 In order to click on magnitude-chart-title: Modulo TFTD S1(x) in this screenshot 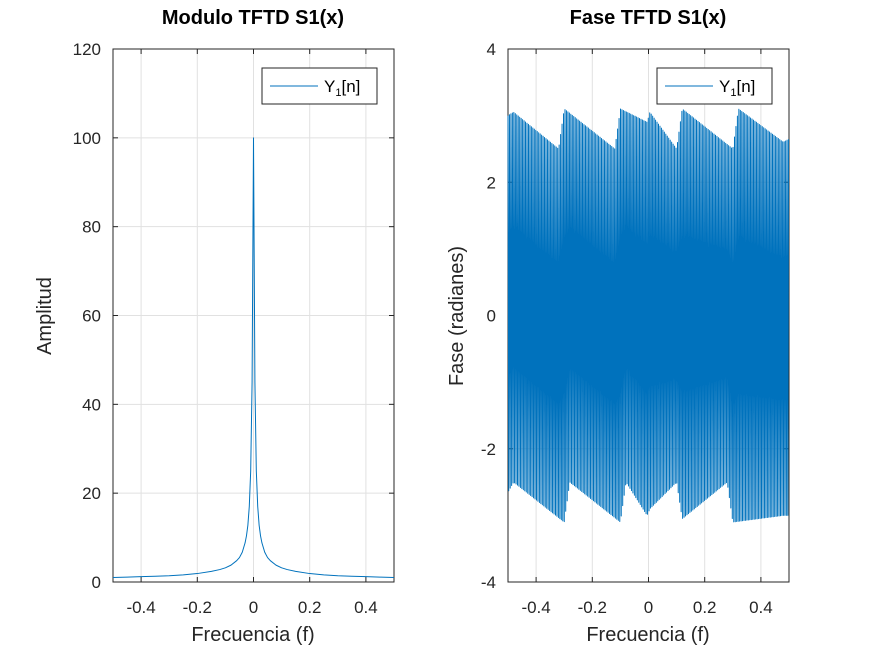, I will do `click(253, 18)`.